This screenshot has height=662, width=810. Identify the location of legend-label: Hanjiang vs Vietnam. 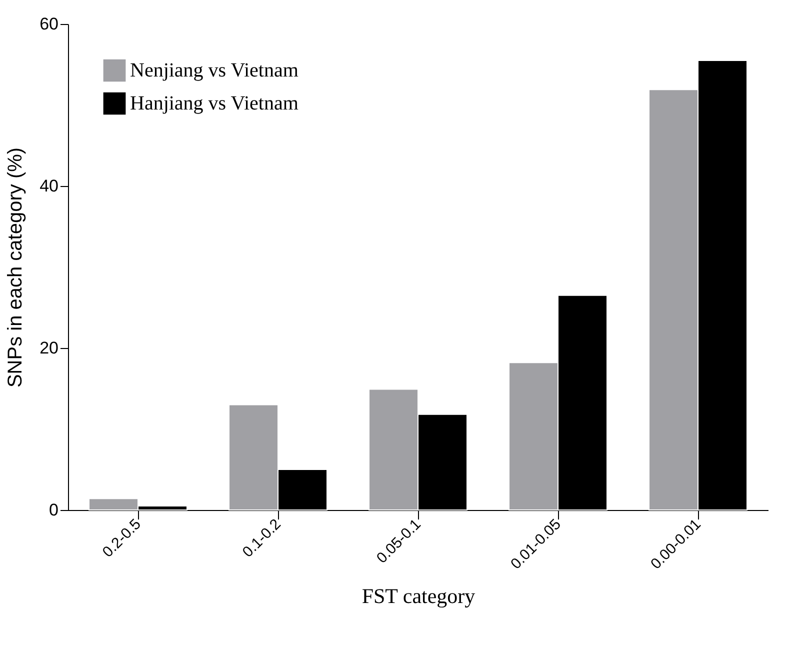
(214, 103).